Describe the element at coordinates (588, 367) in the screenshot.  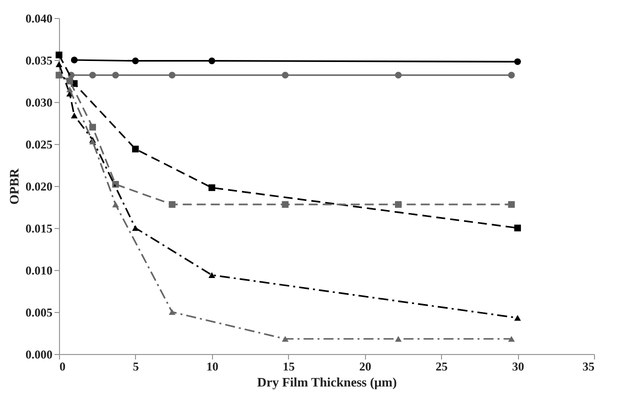
I see `x-tick-label: 35` at that location.